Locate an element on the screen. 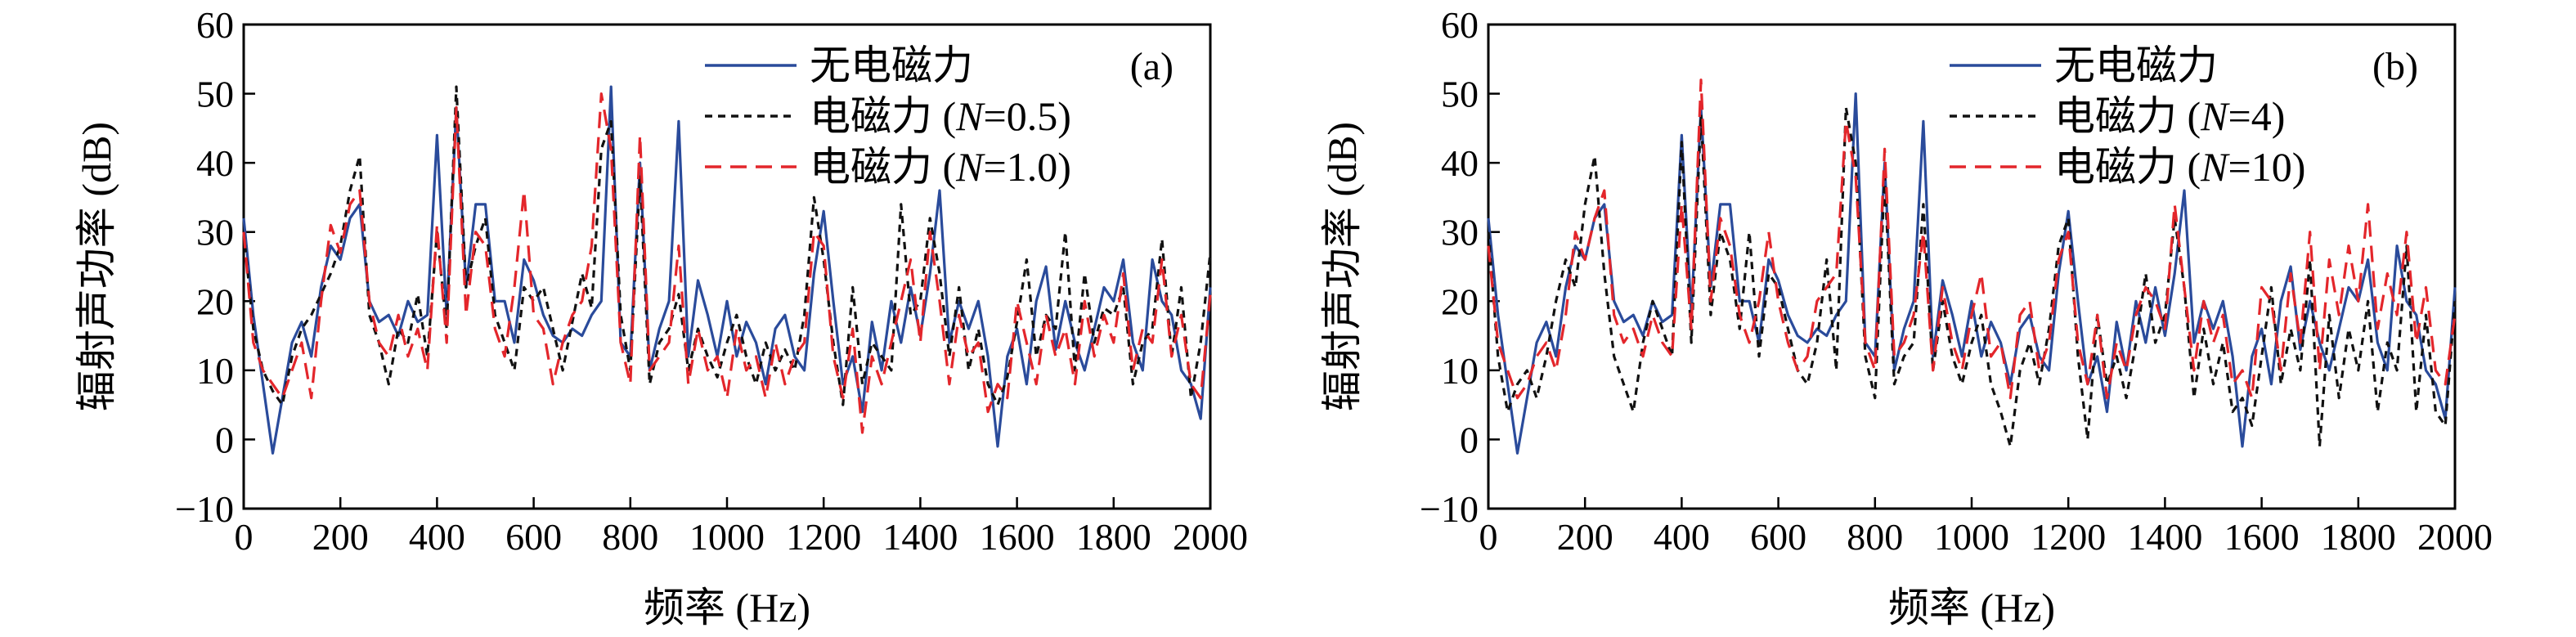 This screenshot has width=2576, height=637. legend-label: 电磁力 (N=4) is located at coordinates (2169, 116).